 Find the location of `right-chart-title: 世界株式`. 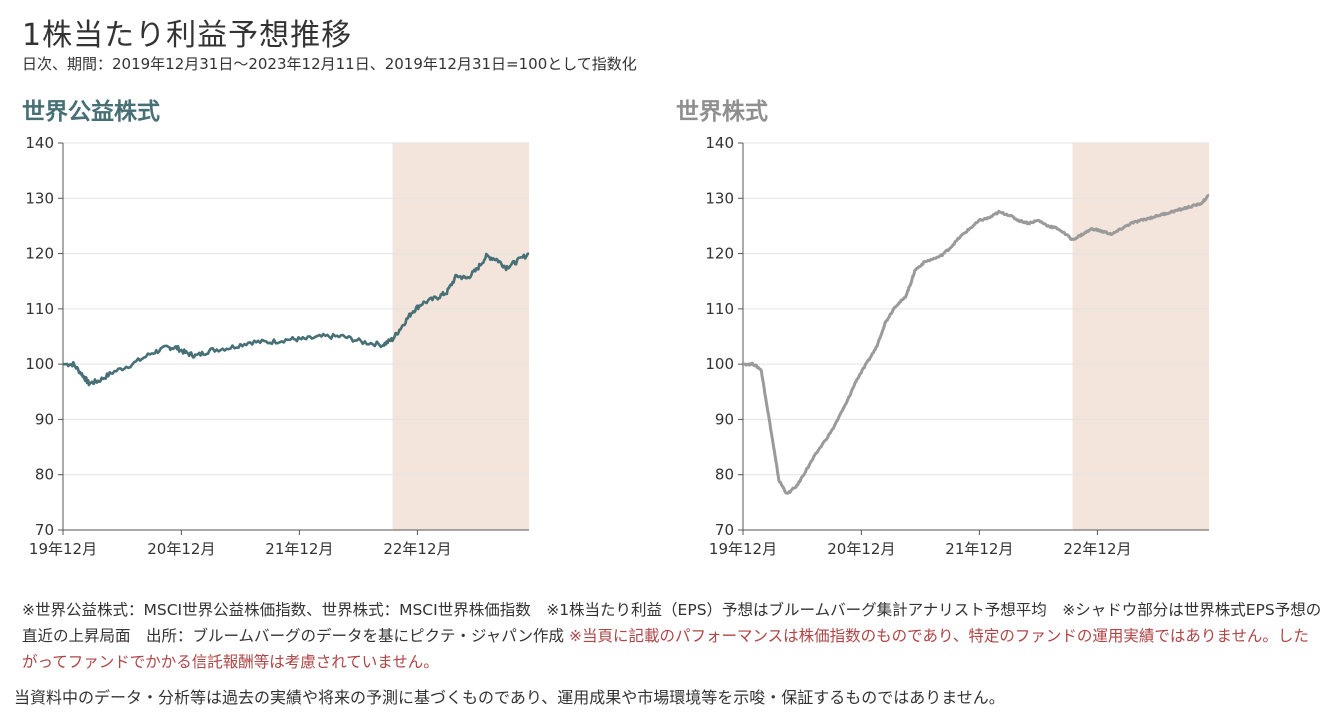

right-chart-title: 世界株式 is located at coordinates (722, 112).